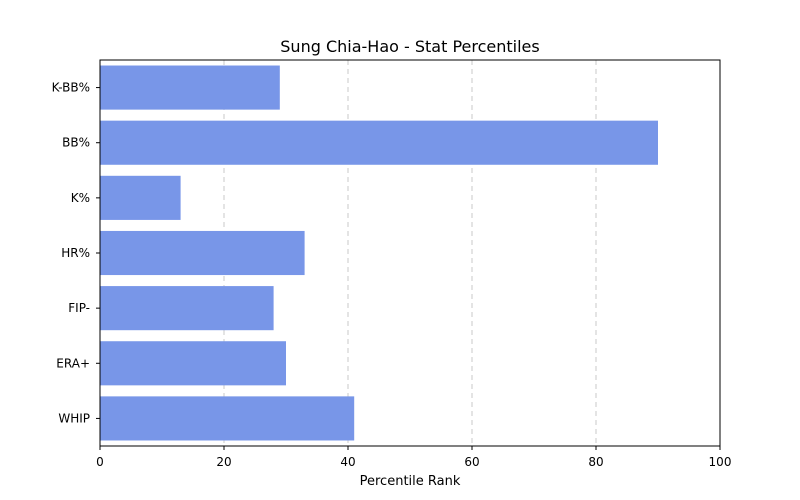 This screenshot has height=500, width=800. I want to click on x-tick-label: 20, so click(223, 462).